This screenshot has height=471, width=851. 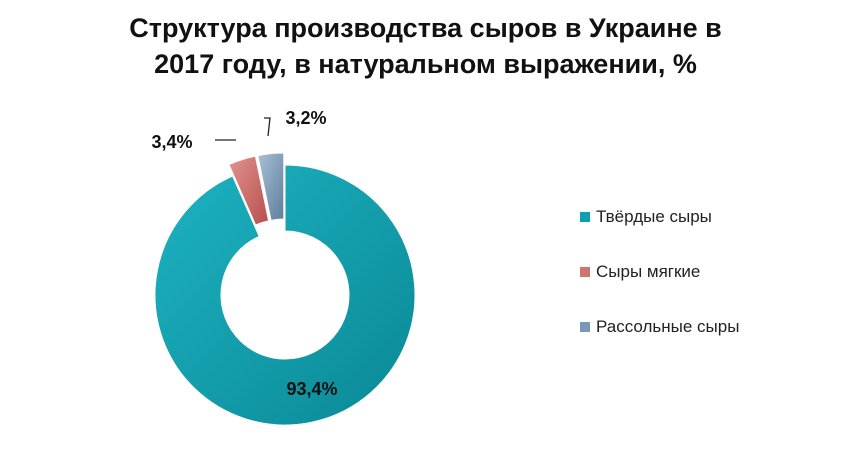 I want to click on legend-label-soft-cheese: Сыры мягкие, so click(x=648, y=271).